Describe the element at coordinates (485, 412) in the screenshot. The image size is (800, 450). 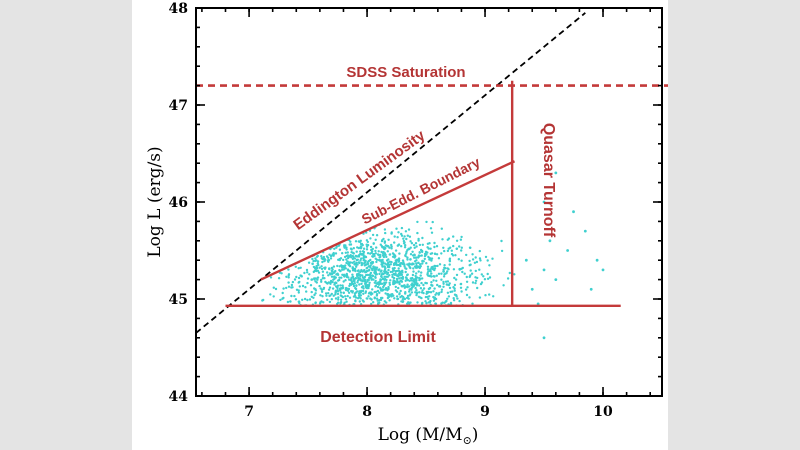
I see `x-tick-label: 9` at that location.